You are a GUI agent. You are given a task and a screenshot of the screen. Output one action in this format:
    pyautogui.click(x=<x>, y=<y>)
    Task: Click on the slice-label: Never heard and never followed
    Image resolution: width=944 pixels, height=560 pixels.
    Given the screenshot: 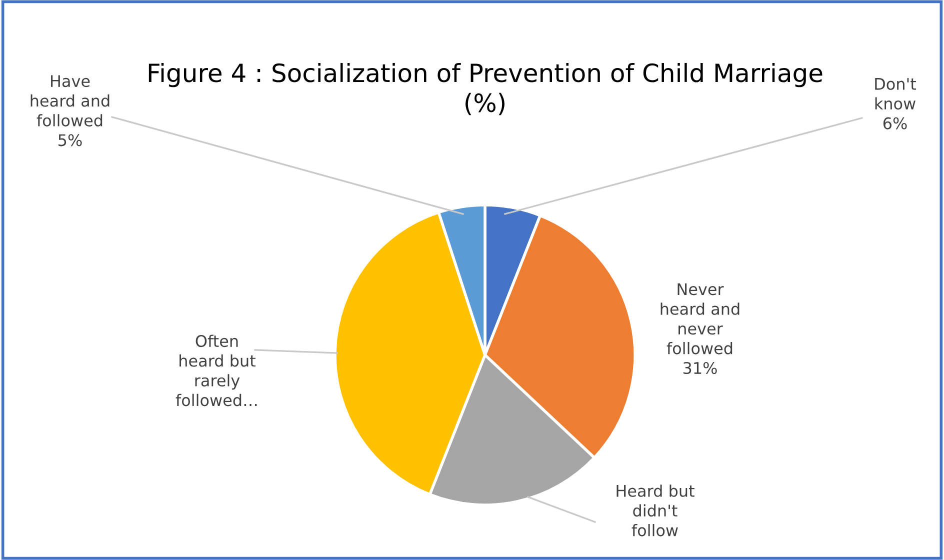 What is the action you would take?
    pyautogui.click(x=700, y=318)
    